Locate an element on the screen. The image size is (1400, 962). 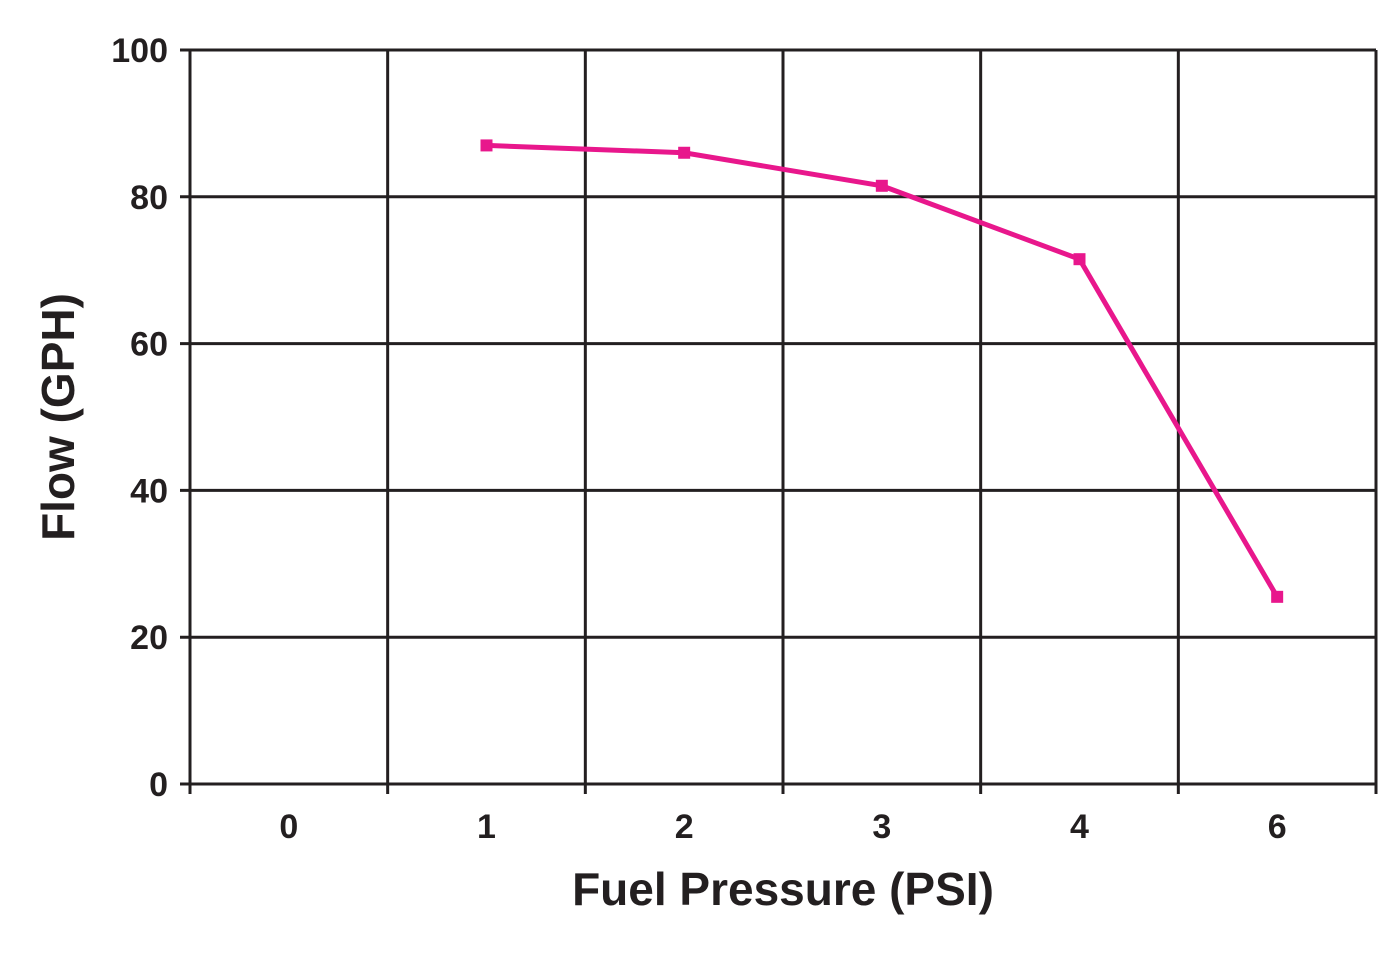
y-tick-labels: 0 20 40 60 80 100 is located at coordinates (139, 418).